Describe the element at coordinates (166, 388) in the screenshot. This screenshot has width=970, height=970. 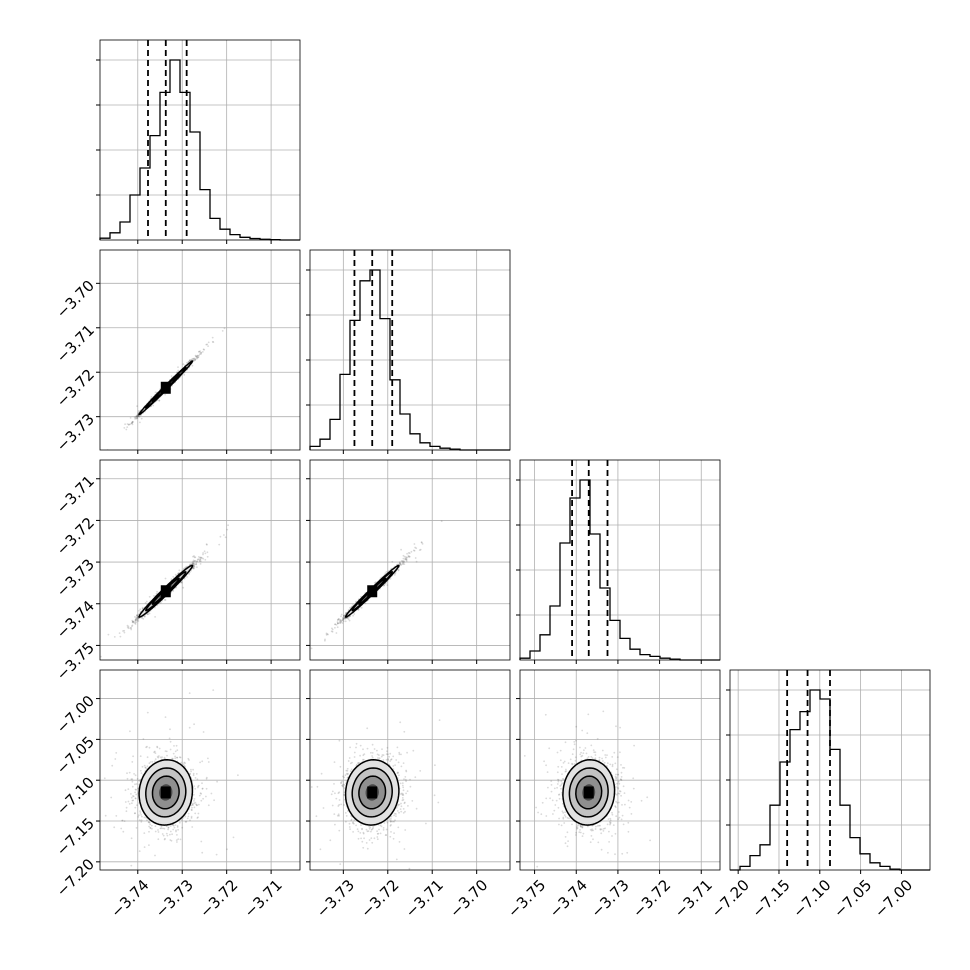
I see `panel-marks` at that location.